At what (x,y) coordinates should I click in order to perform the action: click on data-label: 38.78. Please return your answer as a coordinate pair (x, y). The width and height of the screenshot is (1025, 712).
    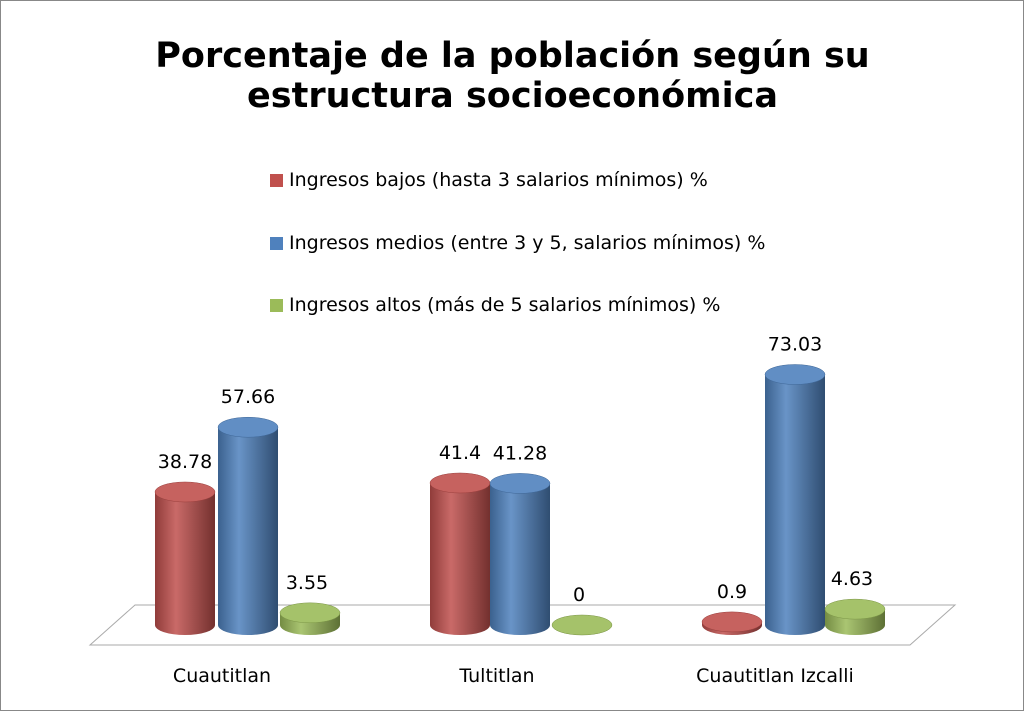
    Looking at the image, I should click on (185, 462).